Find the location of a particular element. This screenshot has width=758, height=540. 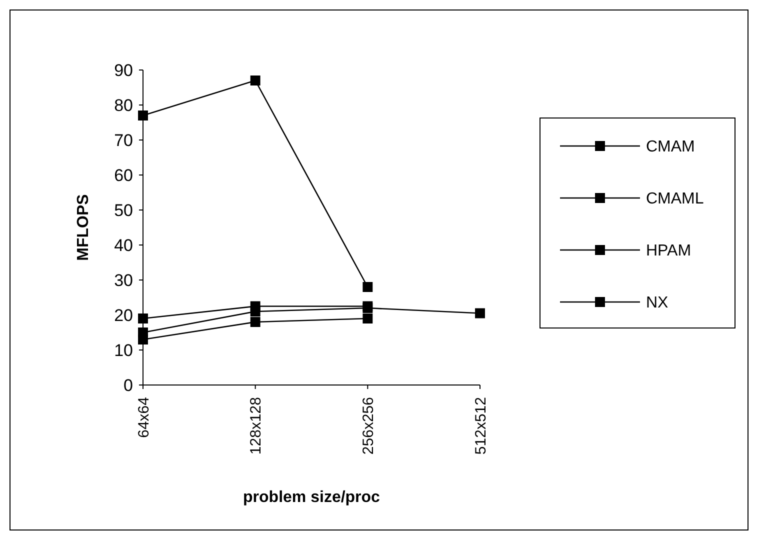

y-tick-label: 60 is located at coordinates (123, 175).